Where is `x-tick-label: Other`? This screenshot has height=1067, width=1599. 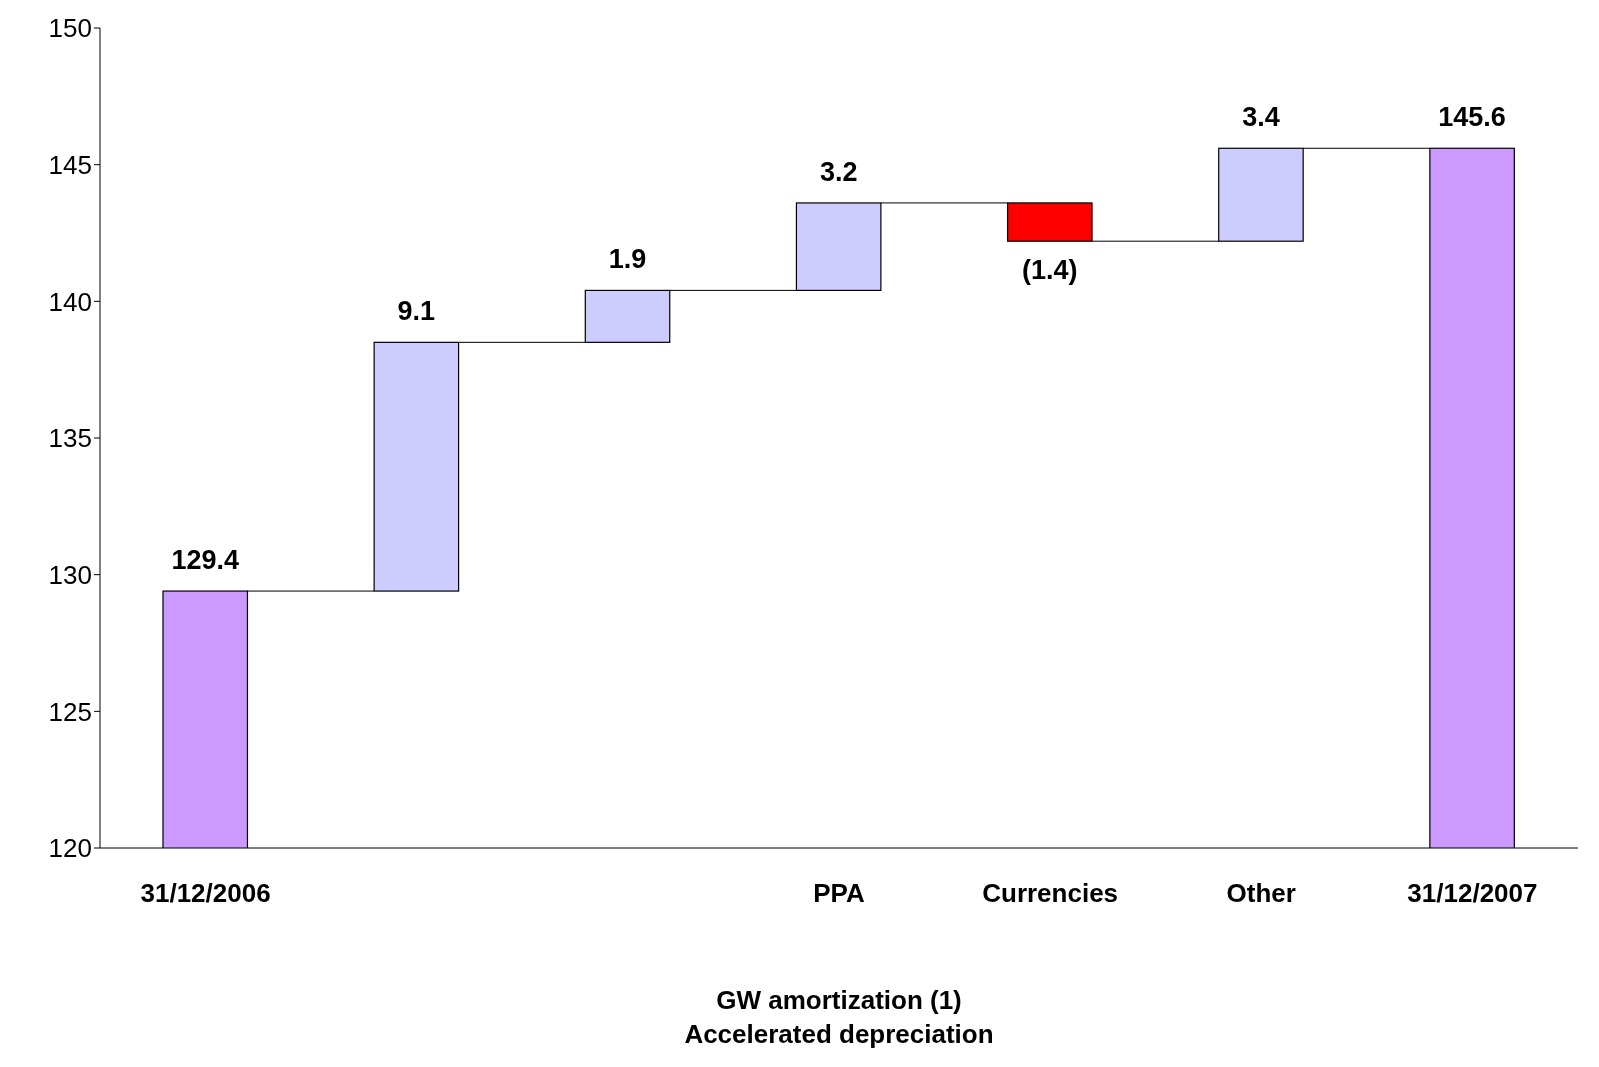 x-tick-label: Other is located at coordinates (1261, 893).